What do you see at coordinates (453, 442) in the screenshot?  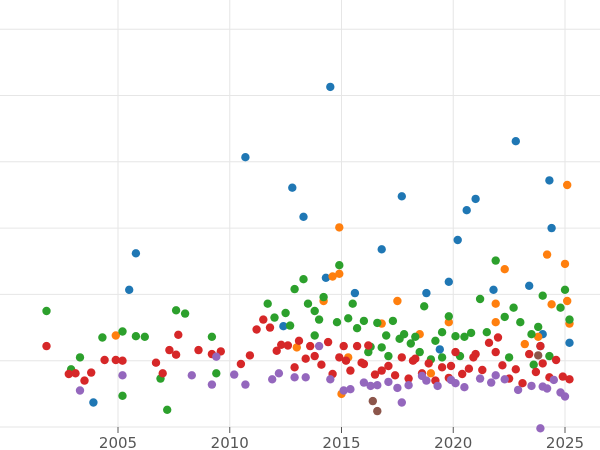 I see `x-tick-label: 2020` at bounding box center [453, 442].